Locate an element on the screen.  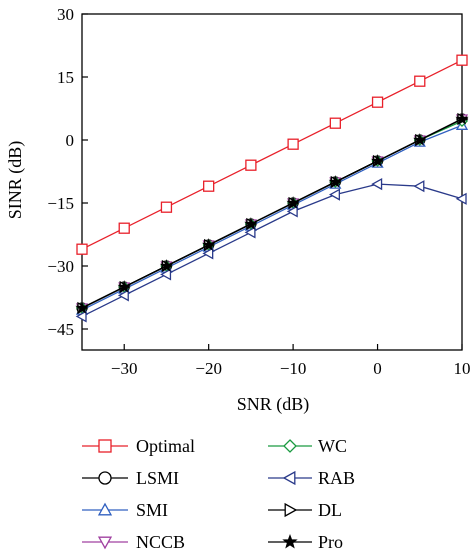
x-tick-label-1: −20 is located at coordinates (208, 368).